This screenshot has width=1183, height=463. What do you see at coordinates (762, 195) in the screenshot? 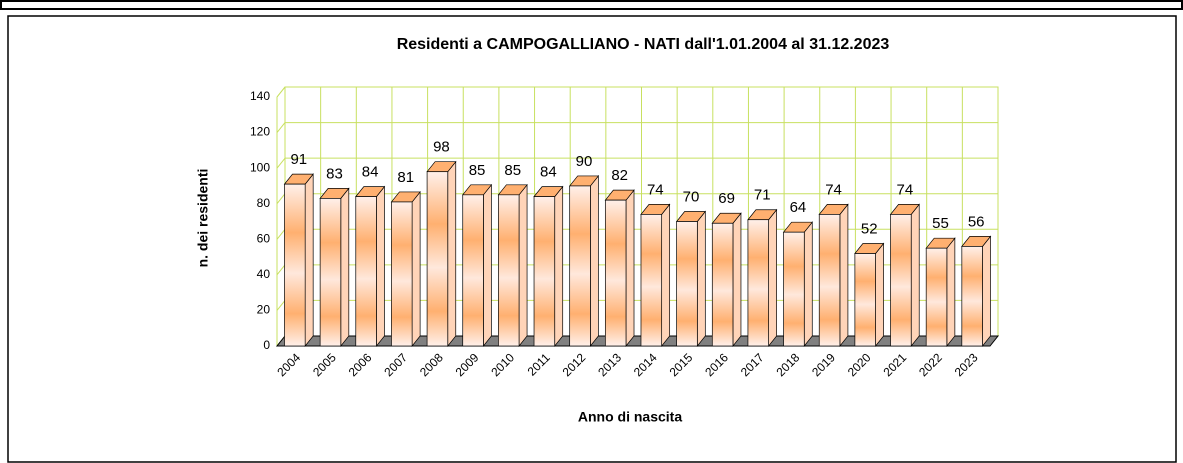
I see `data-label: 71` at bounding box center [762, 195].